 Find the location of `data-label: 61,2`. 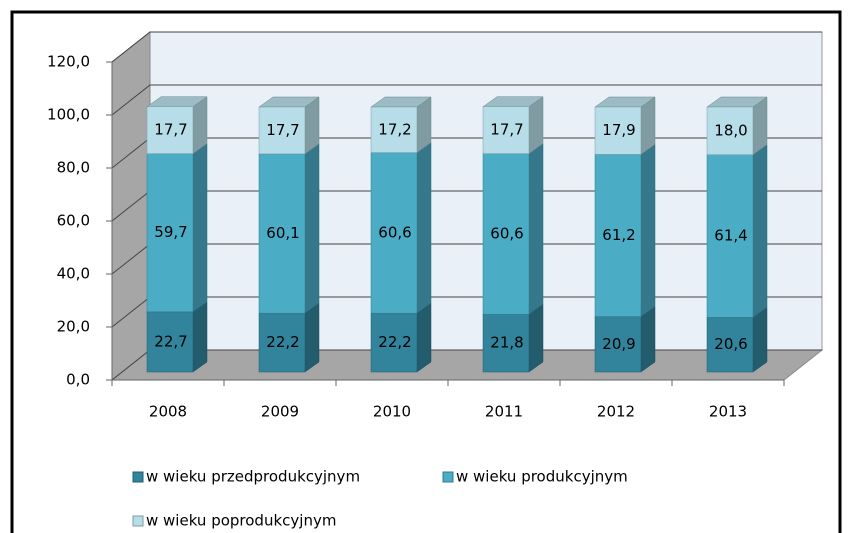

data-label: 61,2 is located at coordinates (618, 235).